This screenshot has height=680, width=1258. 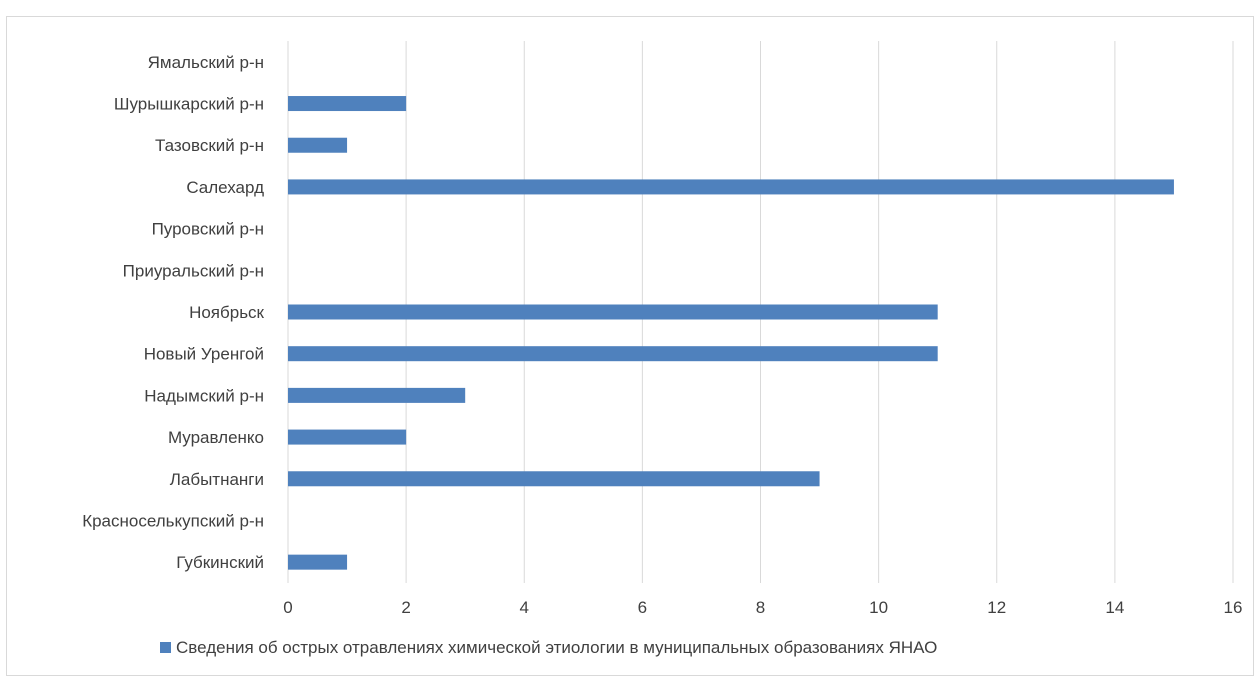 What do you see at coordinates (217, 479) in the screenshot?
I see `category-label: Лабытнанги` at bounding box center [217, 479].